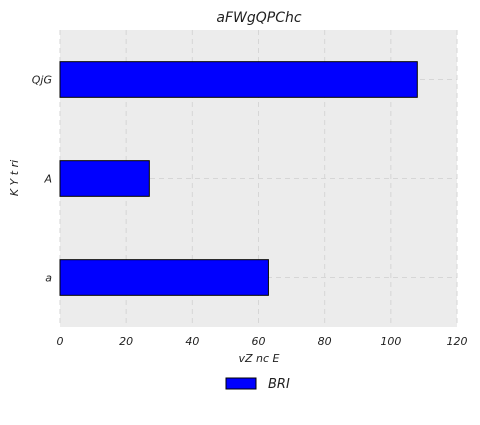  What do you see at coordinates (259, 341) in the screenshot?
I see `x-tick-label: 60` at bounding box center [259, 341].